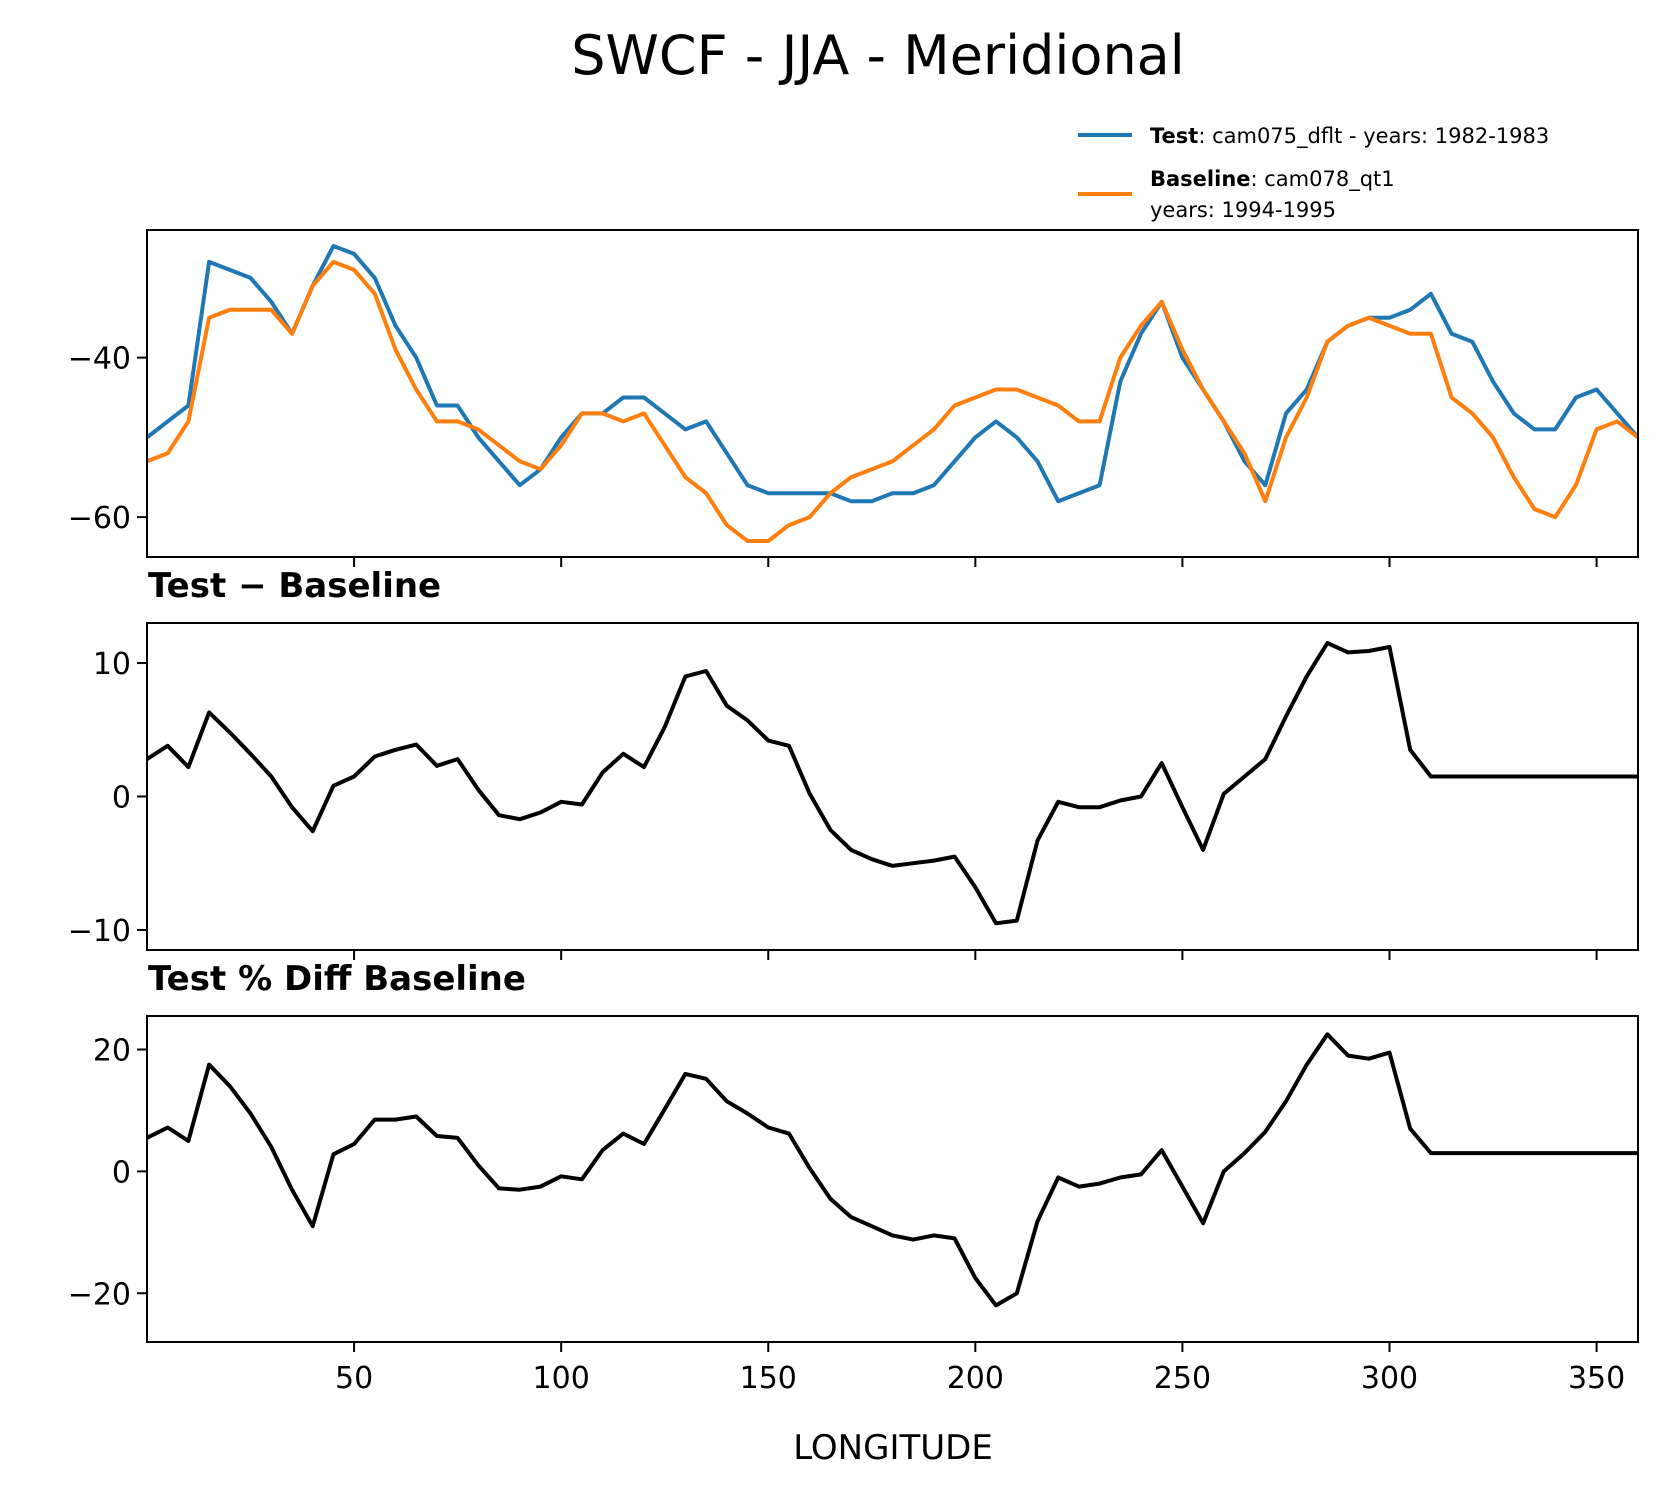 The height and width of the screenshot is (1496, 1667). I want to click on legend-test-rest: : cam075_dflt - years: 1982-1983, so click(1373, 136).